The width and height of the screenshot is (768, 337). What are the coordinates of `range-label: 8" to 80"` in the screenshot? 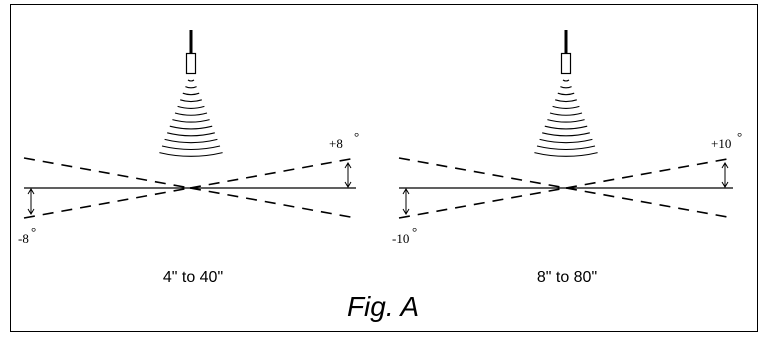 It's located at (567, 277).